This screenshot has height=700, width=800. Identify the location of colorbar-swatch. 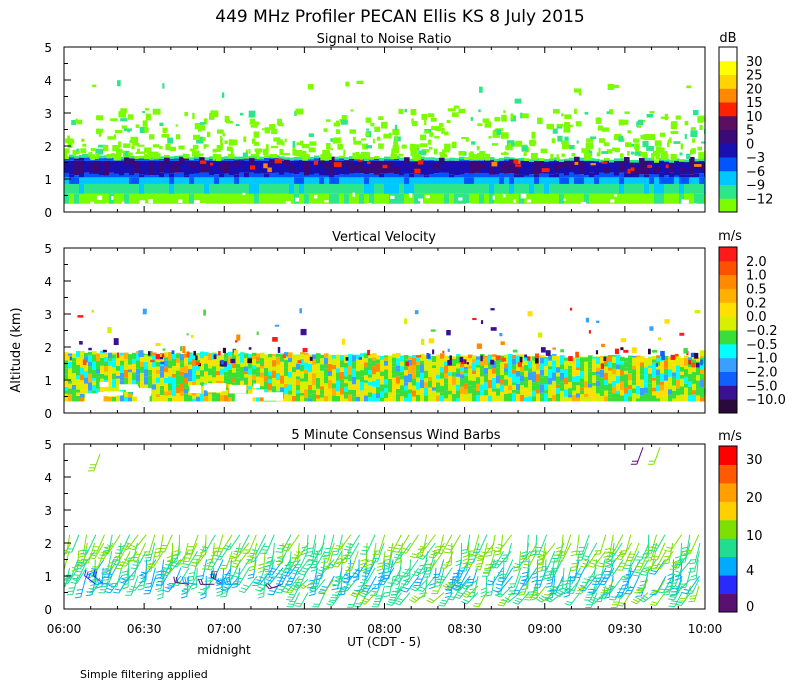
(728, 295).